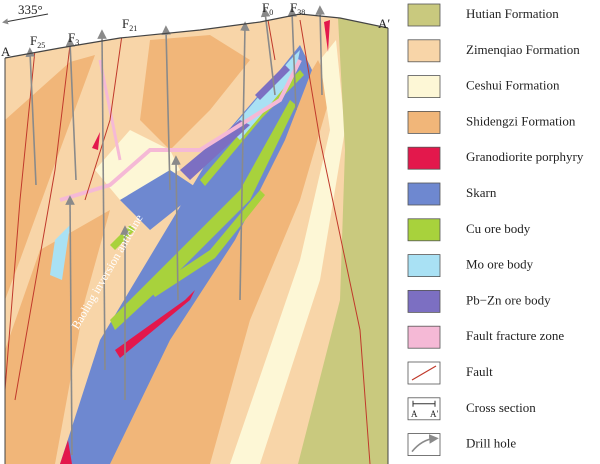 Image resolution: width=600 pixels, height=464 pixels. Describe the element at coordinates (297, 8) in the screenshot. I see `fault-label: F38` at that location.